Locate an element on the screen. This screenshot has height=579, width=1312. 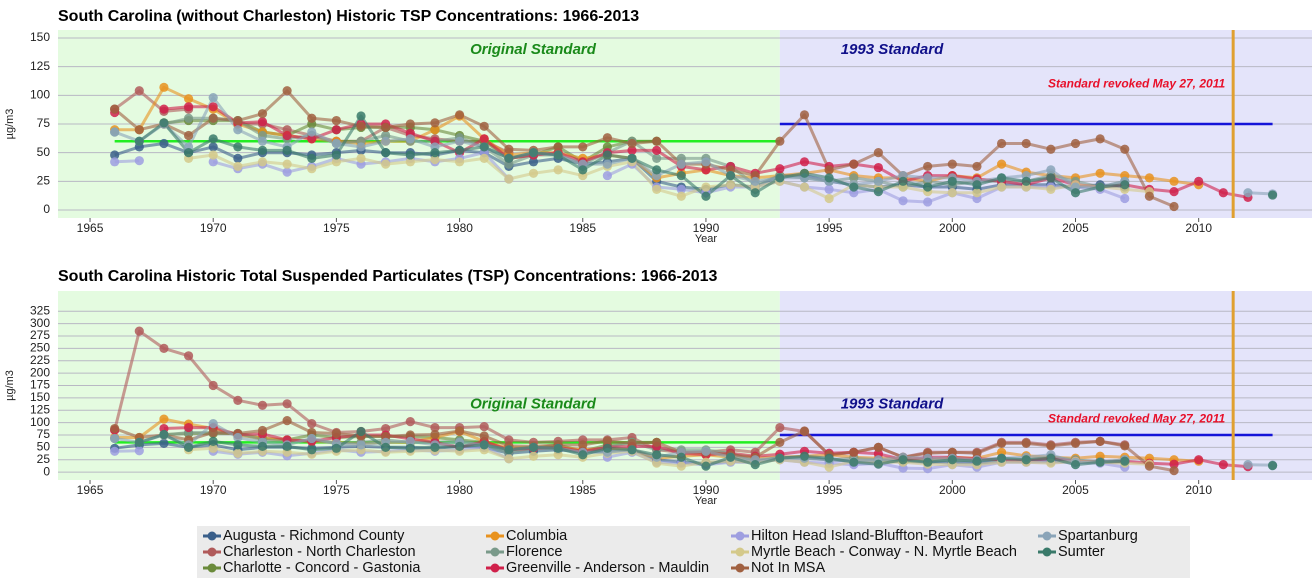
x-tick-label: 1970 is located at coordinates (213, 490).